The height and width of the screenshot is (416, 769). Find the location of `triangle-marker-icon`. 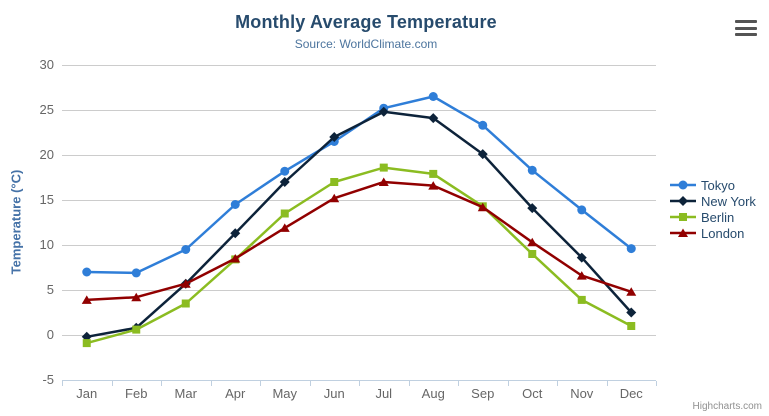

triangle-marker-icon is located at coordinates (683, 232).